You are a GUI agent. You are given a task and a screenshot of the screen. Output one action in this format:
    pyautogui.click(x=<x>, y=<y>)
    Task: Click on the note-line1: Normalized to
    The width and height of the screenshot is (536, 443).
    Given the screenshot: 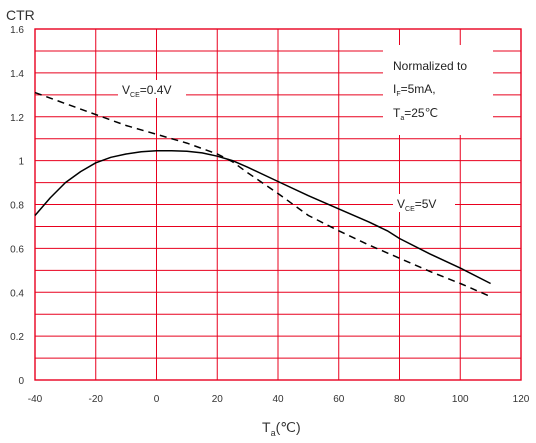 What is the action you would take?
    pyautogui.click(x=430, y=66)
    